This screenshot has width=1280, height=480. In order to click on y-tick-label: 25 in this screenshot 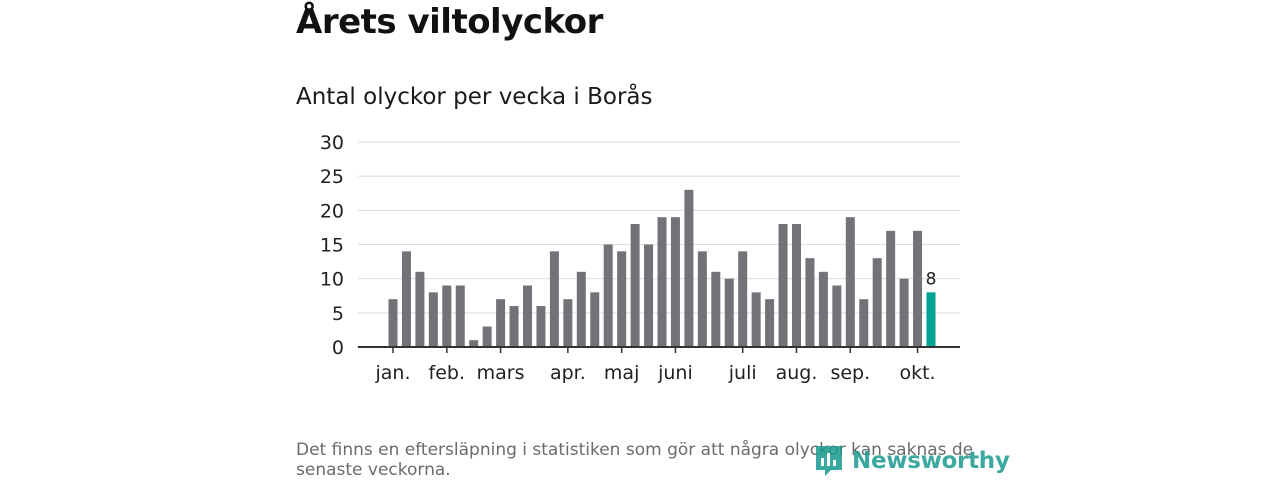, I will do `click(332, 177)`.